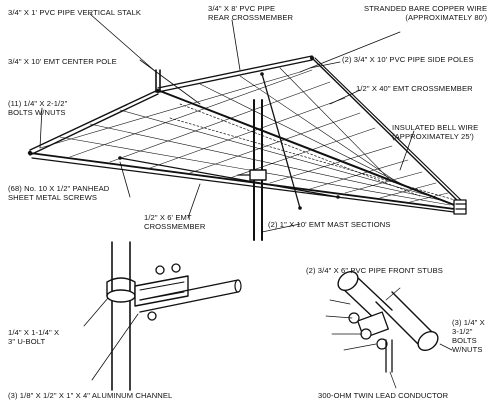 The height and width of the screenshot is (410, 497). Describe the element at coordinates (34, 337) in the screenshot. I see `label-u-bolt: 1/4" X 1-1/4" X 3" U-BOLT` at that location.